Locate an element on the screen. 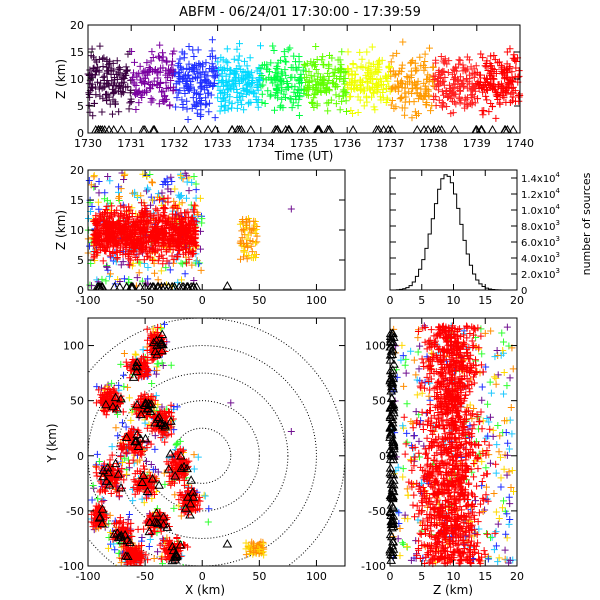 This screenshot has height=600, width=600. histogram-y-tick-label: 8.0x10³ is located at coordinates (540, 226).